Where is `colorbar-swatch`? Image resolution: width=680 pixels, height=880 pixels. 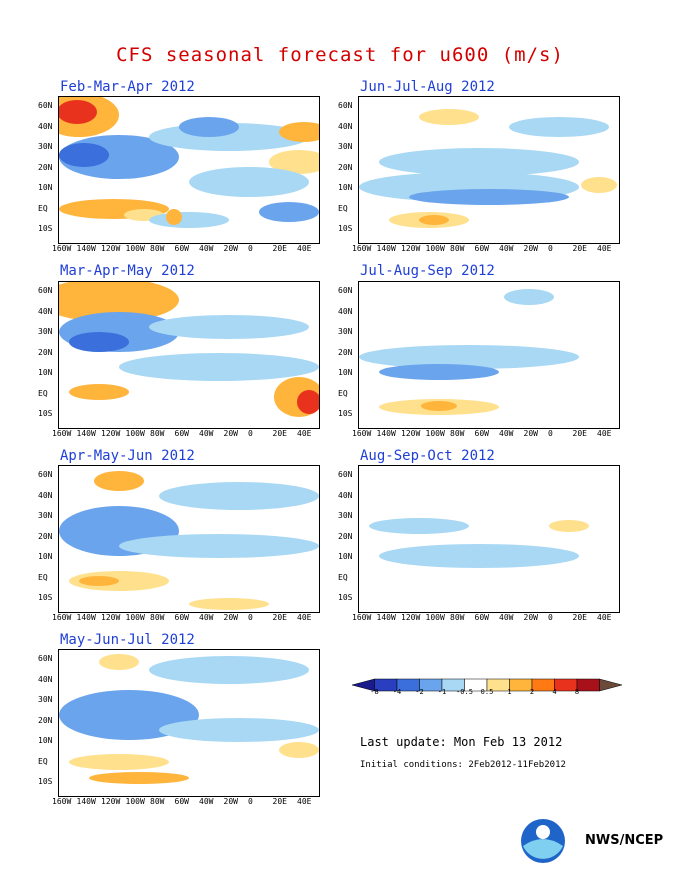
colorbar-swatch is located at coordinates (611, 685).